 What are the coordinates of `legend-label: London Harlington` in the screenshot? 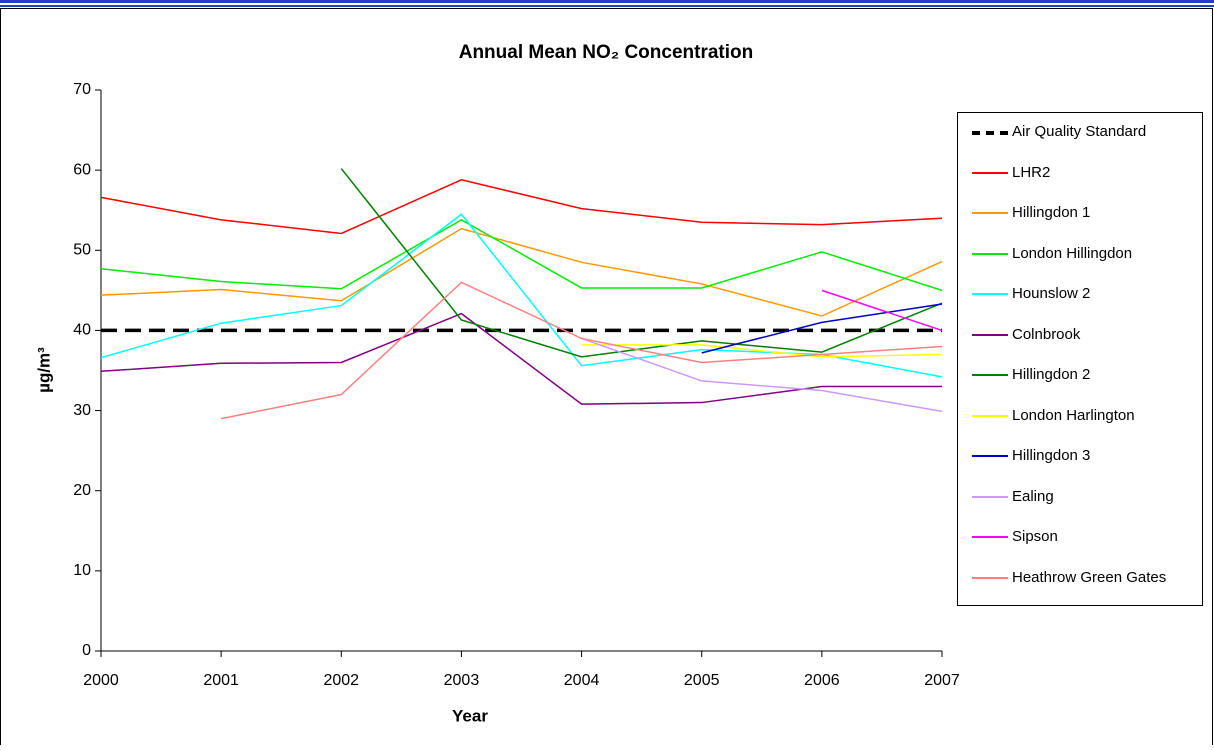 It's located at (1073, 415).